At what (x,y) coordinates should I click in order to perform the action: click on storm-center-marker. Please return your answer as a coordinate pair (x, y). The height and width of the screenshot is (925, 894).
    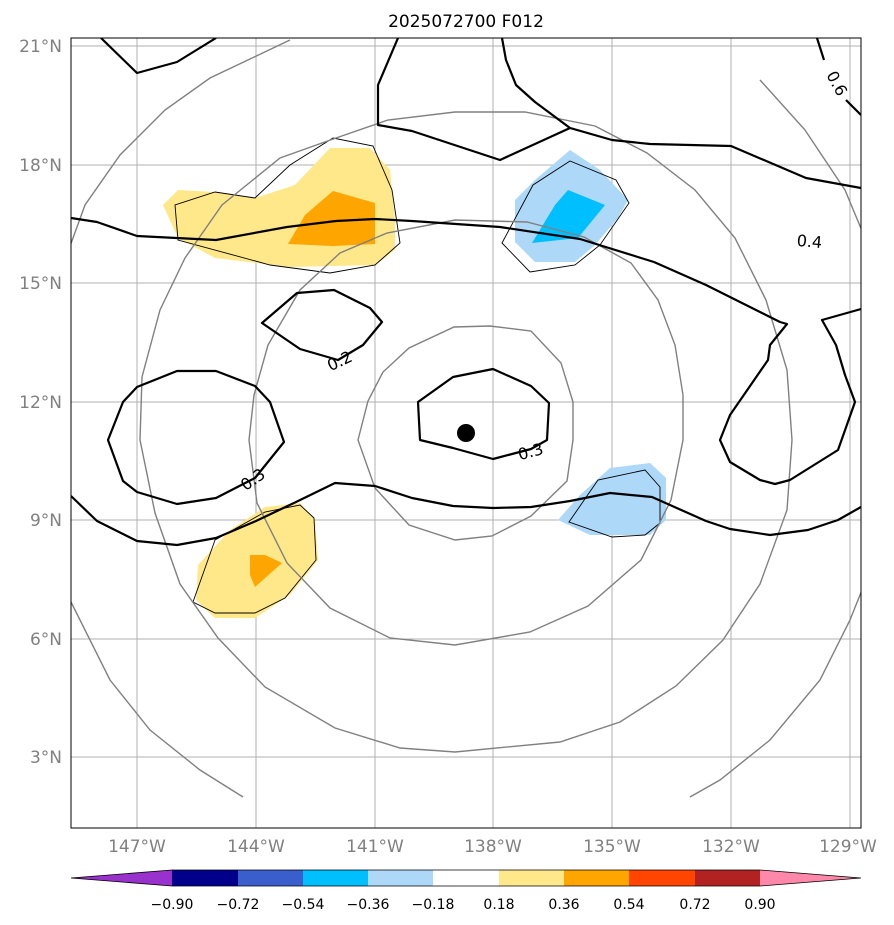
    Looking at the image, I should click on (466, 433).